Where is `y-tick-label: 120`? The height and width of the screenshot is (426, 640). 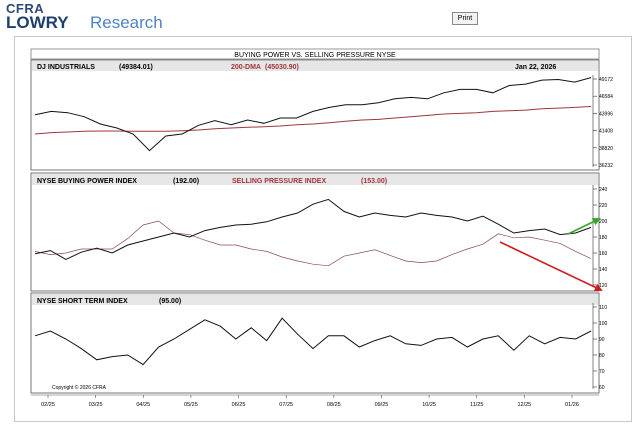 y-tick-label: 120 is located at coordinates (603, 286).